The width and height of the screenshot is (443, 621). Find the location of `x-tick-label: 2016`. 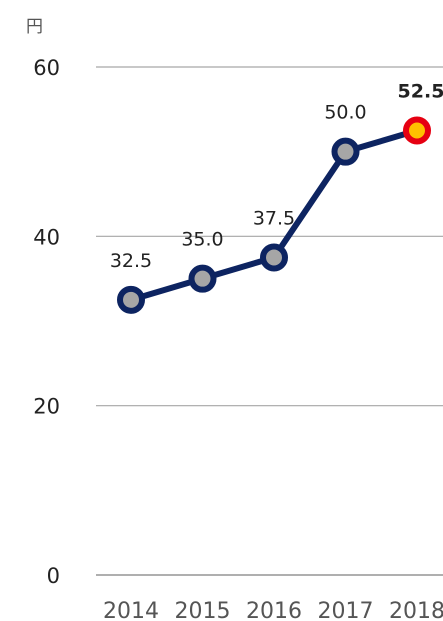

x-tick-label: 2016 is located at coordinates (274, 610).